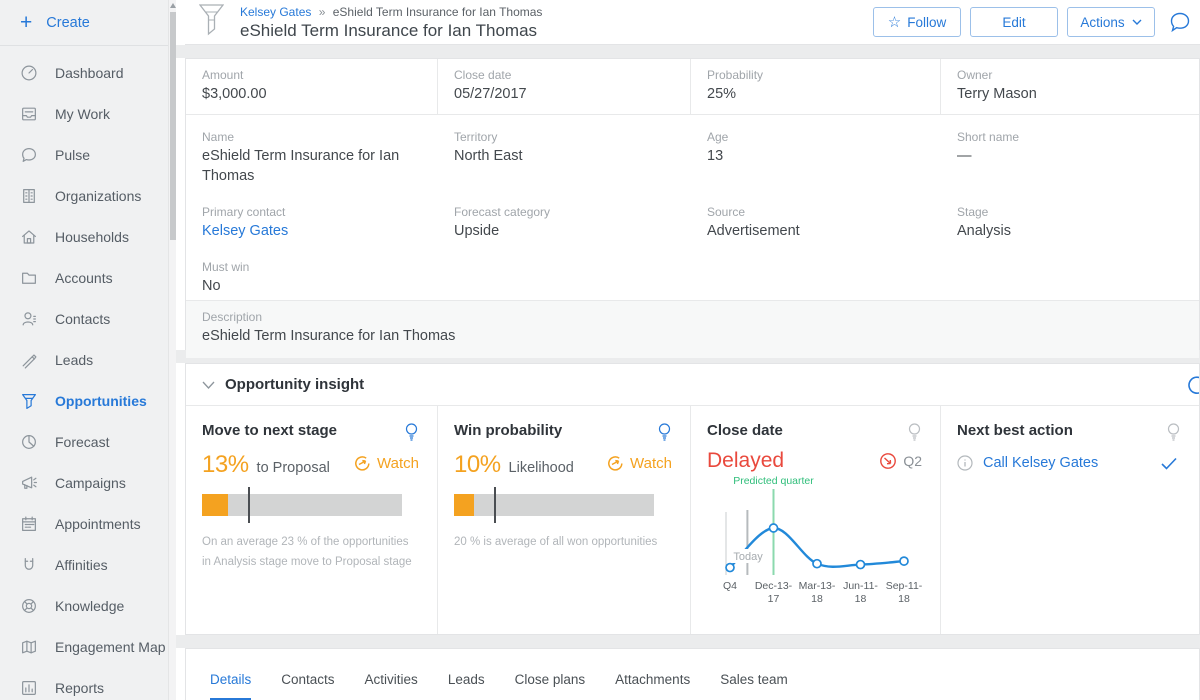 This screenshot has height=700, width=1200. I want to click on sidebar-item-pulse: Pulse, so click(84, 154).